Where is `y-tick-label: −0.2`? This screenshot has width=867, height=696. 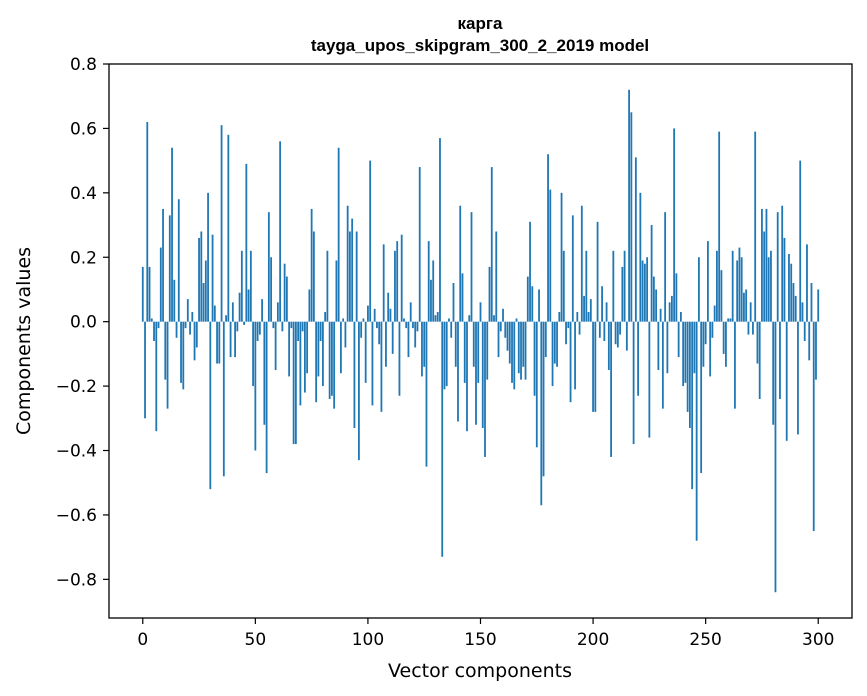
y-tick-label: −0.2 is located at coordinates (76, 387).